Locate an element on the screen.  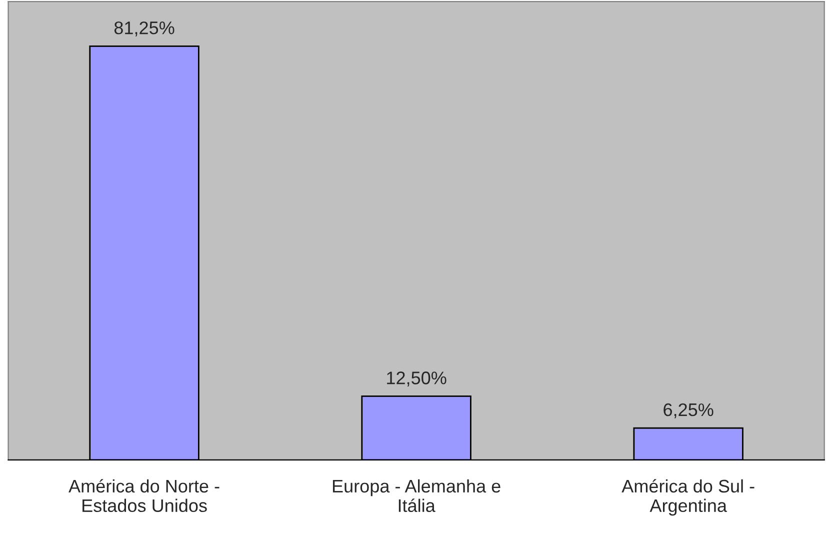
data-label: 6,25% is located at coordinates (689, 410).